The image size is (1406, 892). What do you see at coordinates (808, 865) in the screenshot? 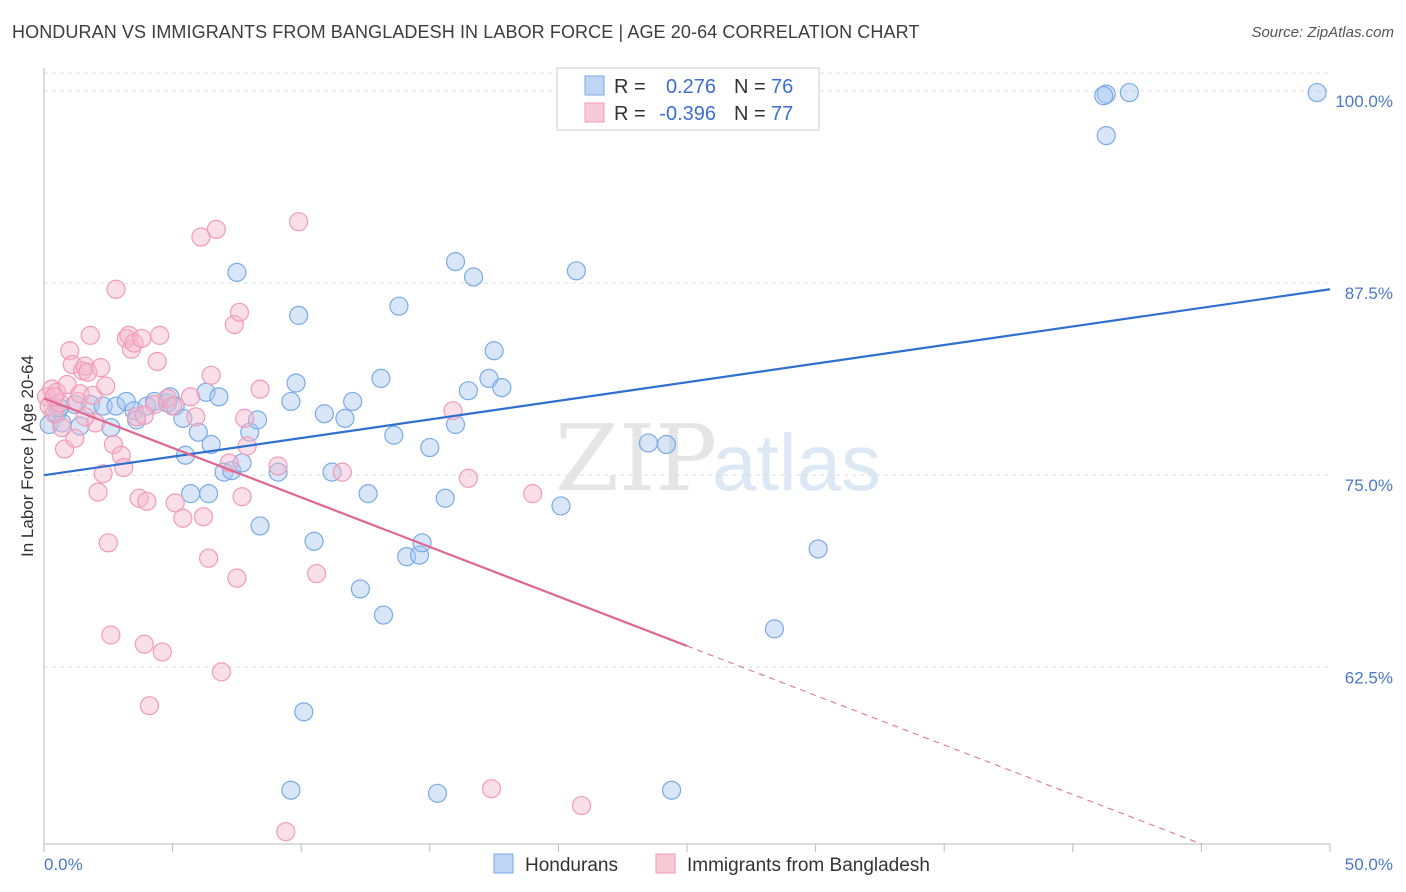
I see `bottom-legend-label-bangladesh: Immigrants from Bangladesh` at bounding box center [808, 865].